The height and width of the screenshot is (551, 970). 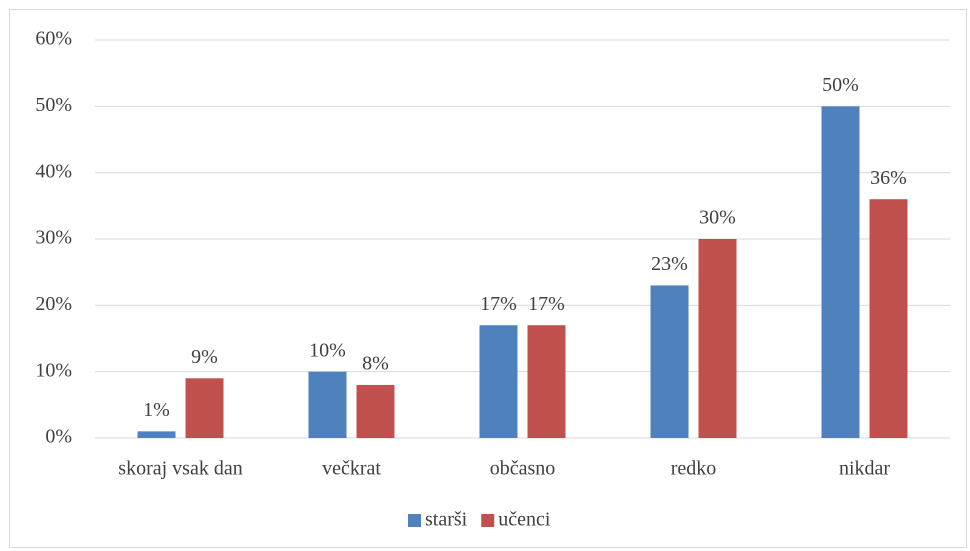 I want to click on y-tick-label: 0%, so click(x=58, y=437).